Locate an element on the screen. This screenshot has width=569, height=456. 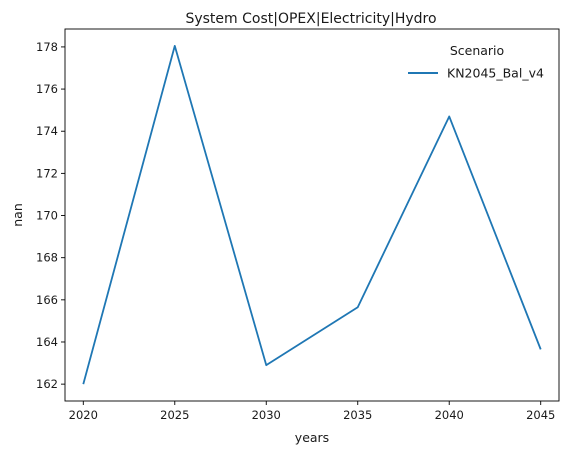
x-tick-label: 2020 is located at coordinates (83, 415).